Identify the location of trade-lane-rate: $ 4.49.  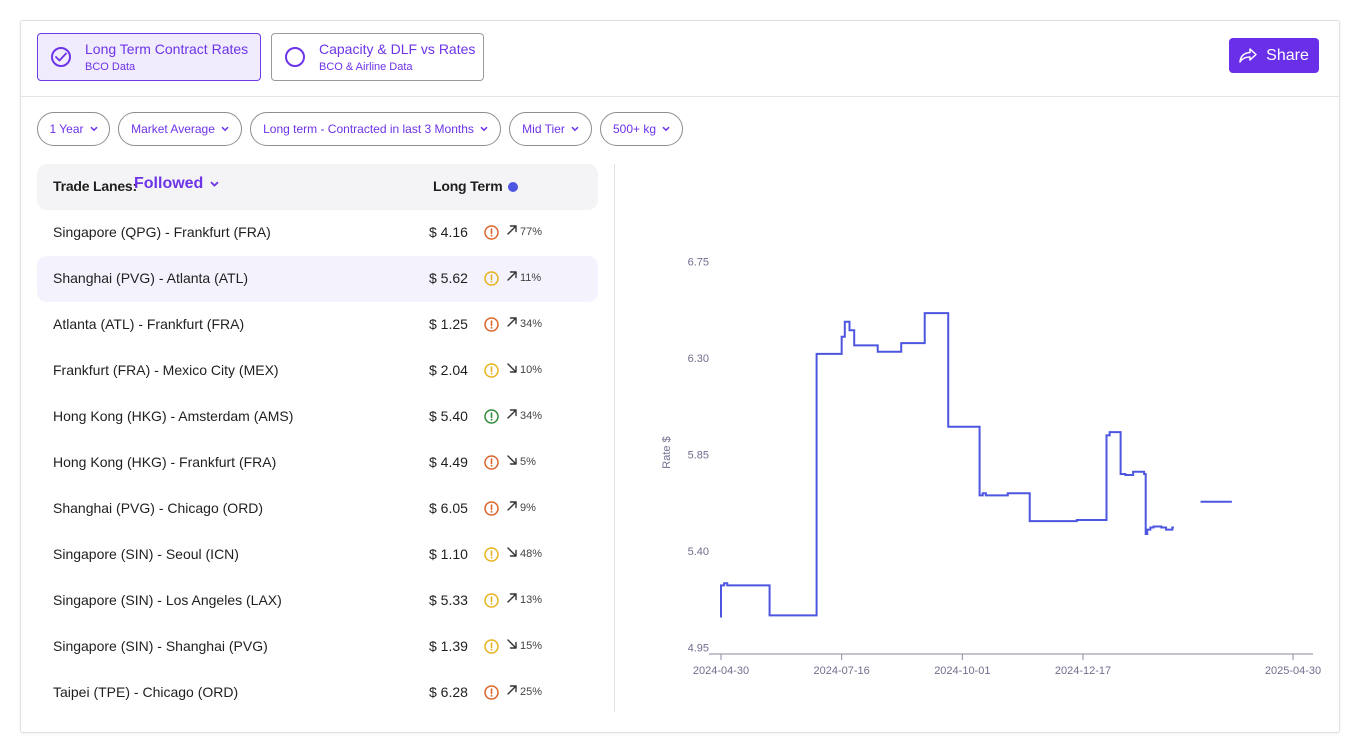
(448, 462).